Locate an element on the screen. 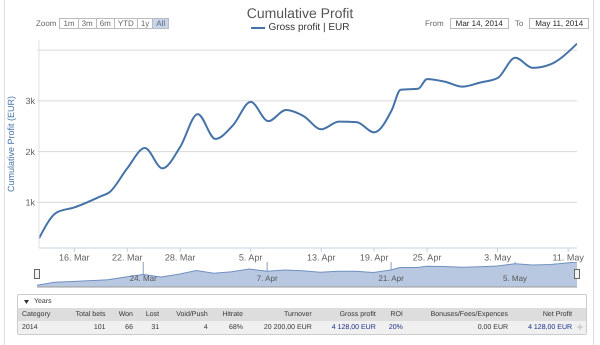  text: 6m is located at coordinates (105, 23).